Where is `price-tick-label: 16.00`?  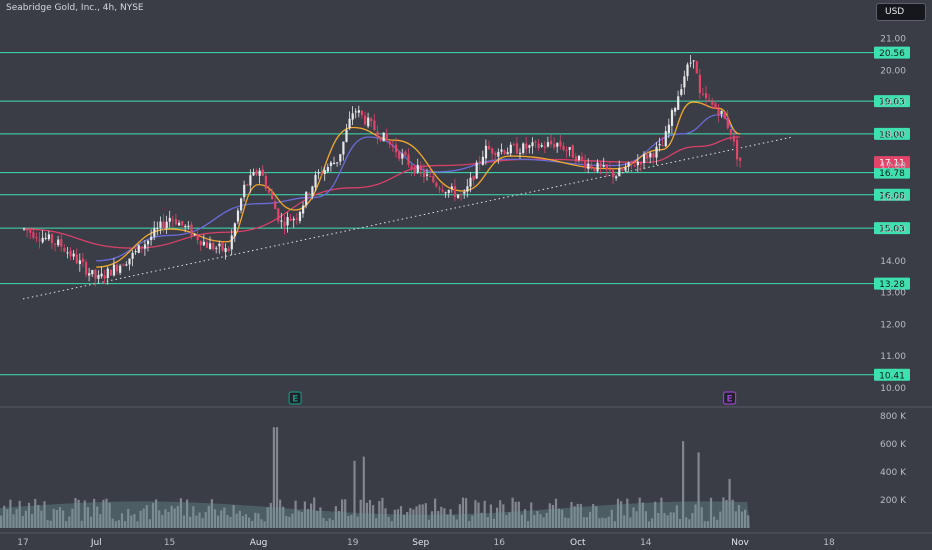
price-tick-label: 16.00 is located at coordinates (893, 198).